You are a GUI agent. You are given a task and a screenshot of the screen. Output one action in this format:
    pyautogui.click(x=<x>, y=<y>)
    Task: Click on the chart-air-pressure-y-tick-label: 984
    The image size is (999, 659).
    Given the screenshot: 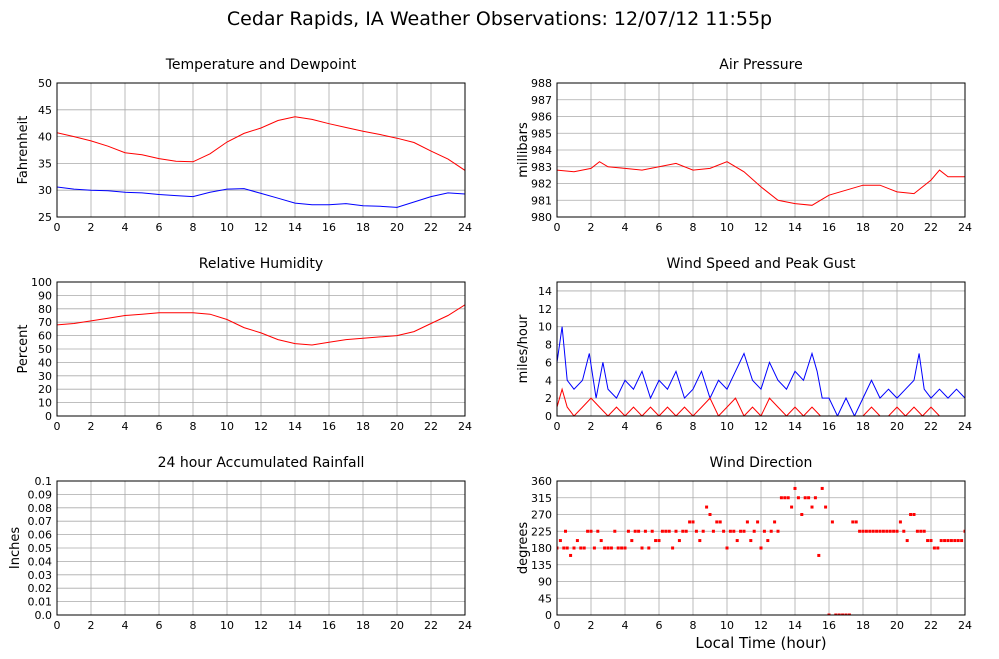 What is the action you would take?
    pyautogui.click(x=541, y=150)
    